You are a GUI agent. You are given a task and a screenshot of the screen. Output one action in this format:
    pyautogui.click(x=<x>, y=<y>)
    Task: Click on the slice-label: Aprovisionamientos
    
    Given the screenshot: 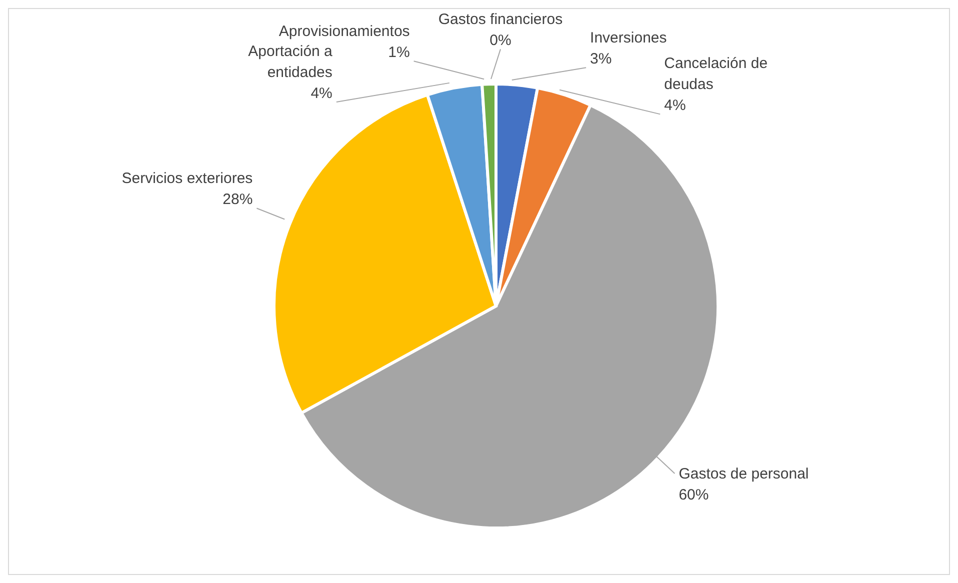 What is the action you would take?
    pyautogui.click(x=344, y=31)
    